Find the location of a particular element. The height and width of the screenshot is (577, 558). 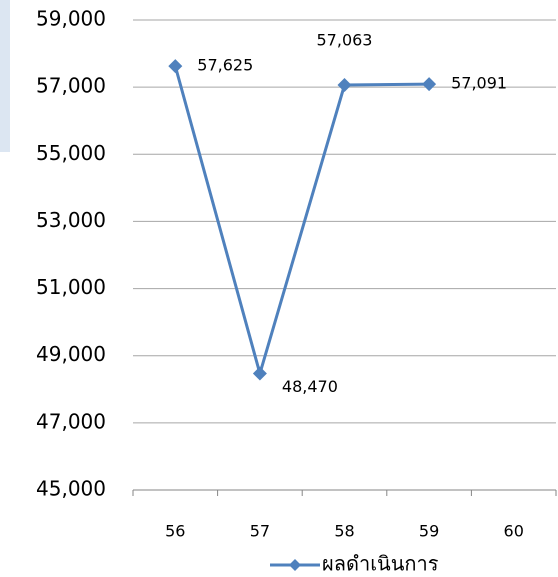

data-label: 57,091 is located at coordinates (479, 83).